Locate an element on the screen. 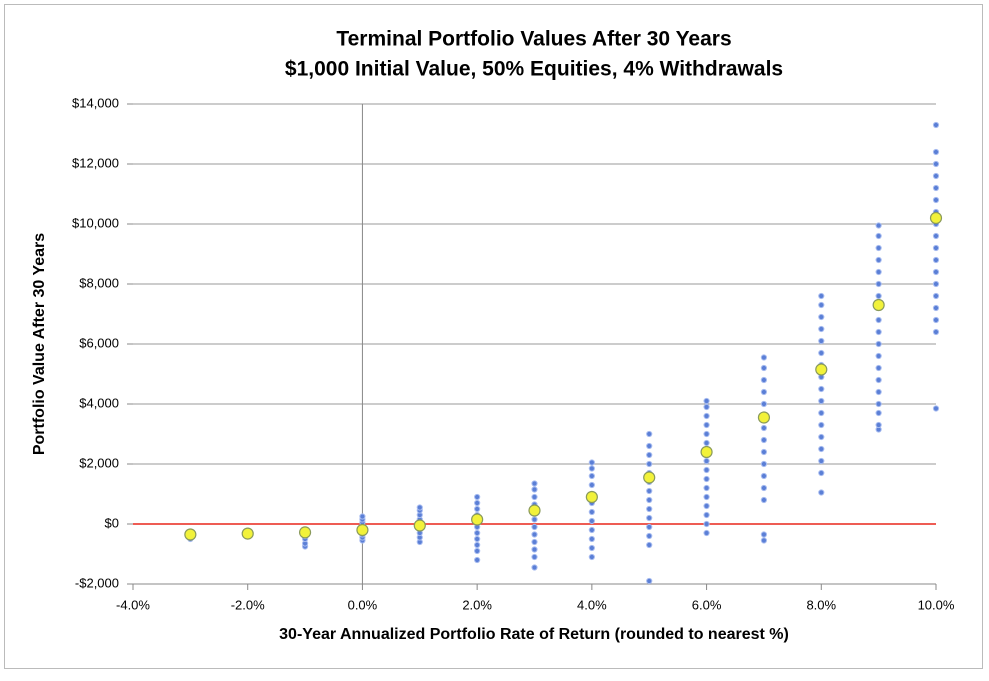 Image resolution: width=989 pixels, height=681 pixels. y-axis-label: Portfolio Value After 30 Years is located at coordinates (39, 344).